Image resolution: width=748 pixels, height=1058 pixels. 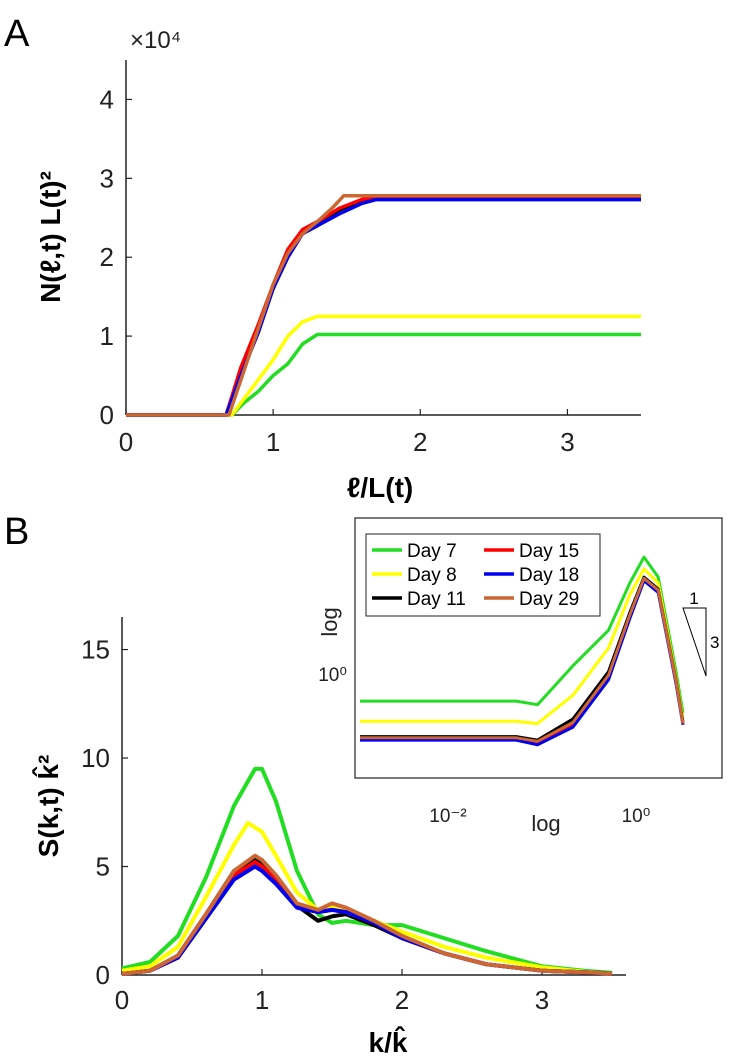 What do you see at coordinates (432, 551) in the screenshot?
I see `legend-label-day-7: Day 7` at bounding box center [432, 551].